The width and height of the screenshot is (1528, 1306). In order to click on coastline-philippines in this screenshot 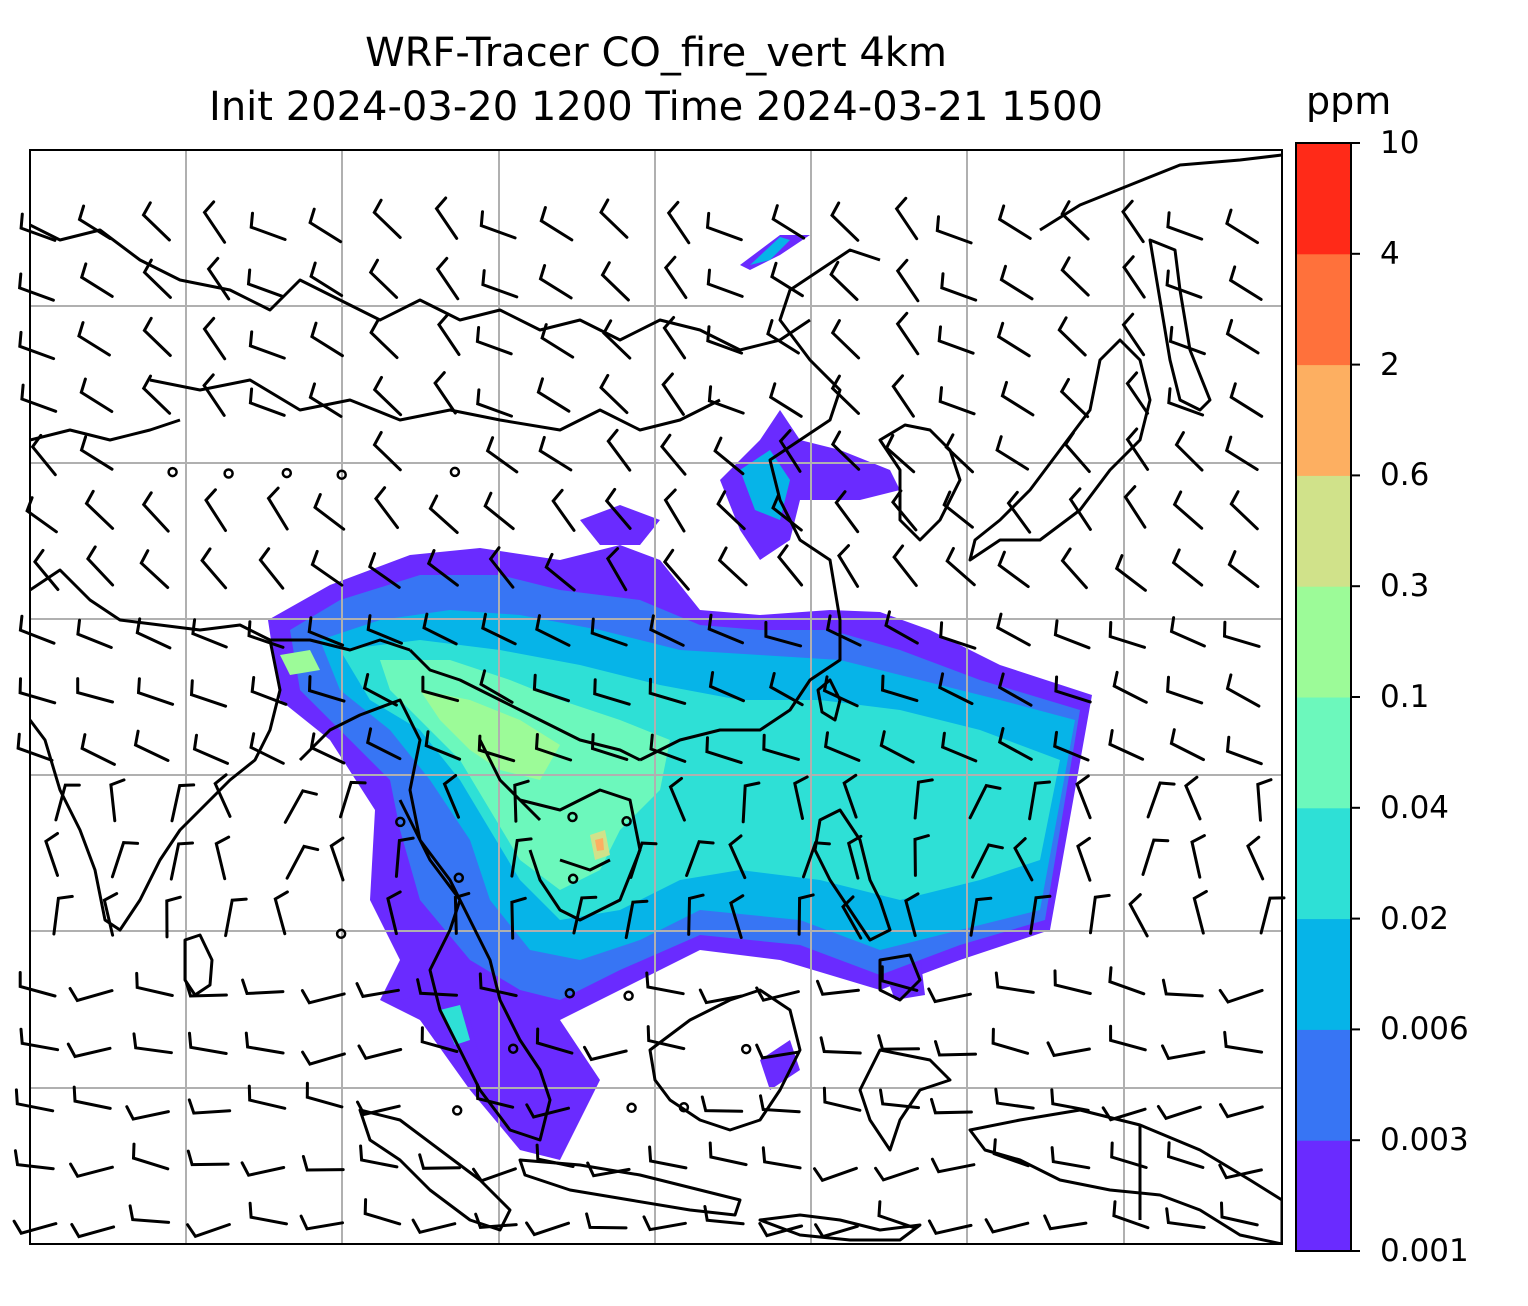, I will do `click(852, 875)`.